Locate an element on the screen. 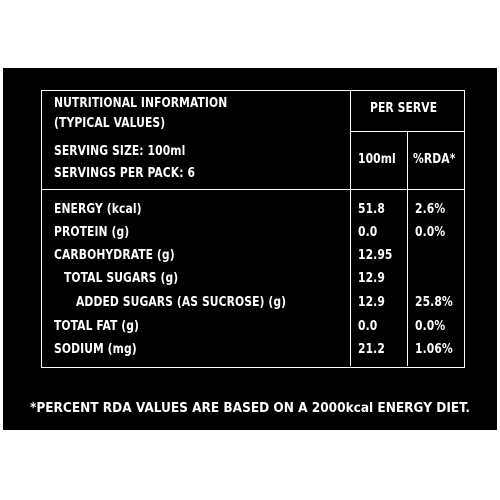 The width and height of the screenshot is (500, 500). row-value-total-sugars: 12.9 is located at coordinates (371, 278).